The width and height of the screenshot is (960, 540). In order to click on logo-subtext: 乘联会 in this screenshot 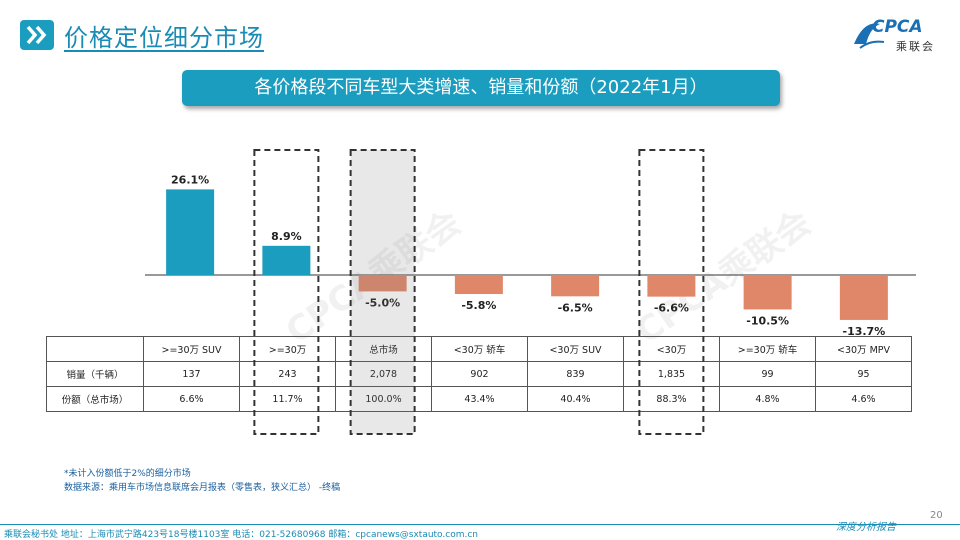, I will do `click(915, 46)`.